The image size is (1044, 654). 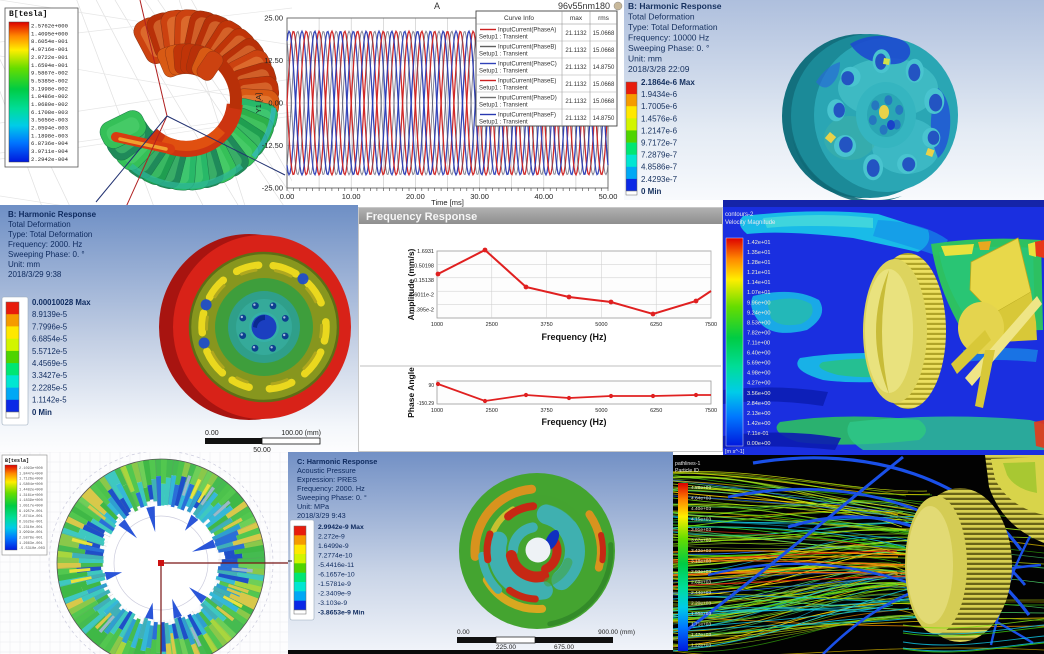 What do you see at coordinates (701, 625) in the screenshot?
I see `svg-text: 1.71e+03` at bounding box center [701, 625].